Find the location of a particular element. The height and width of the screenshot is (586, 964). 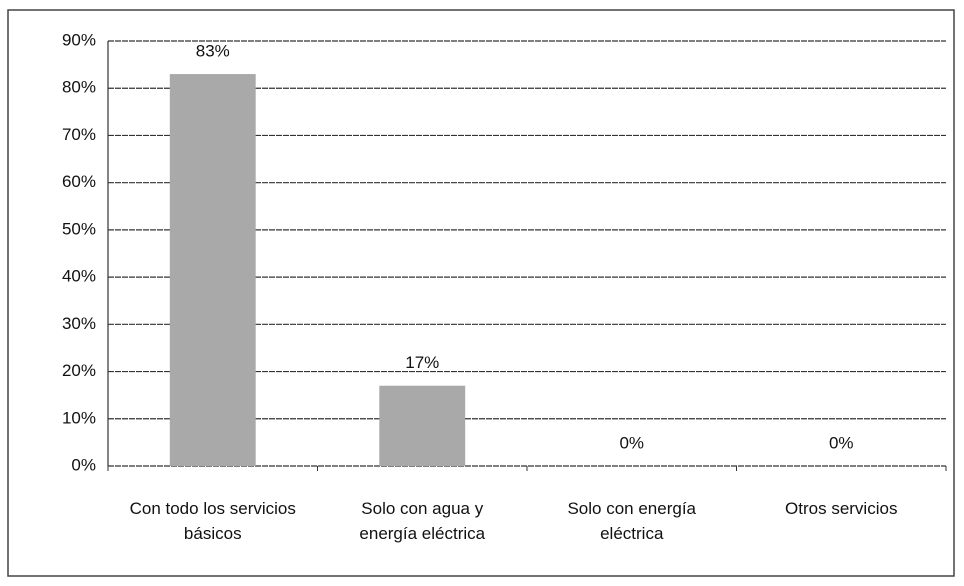

y-tick-label: 10% is located at coordinates (79, 417).